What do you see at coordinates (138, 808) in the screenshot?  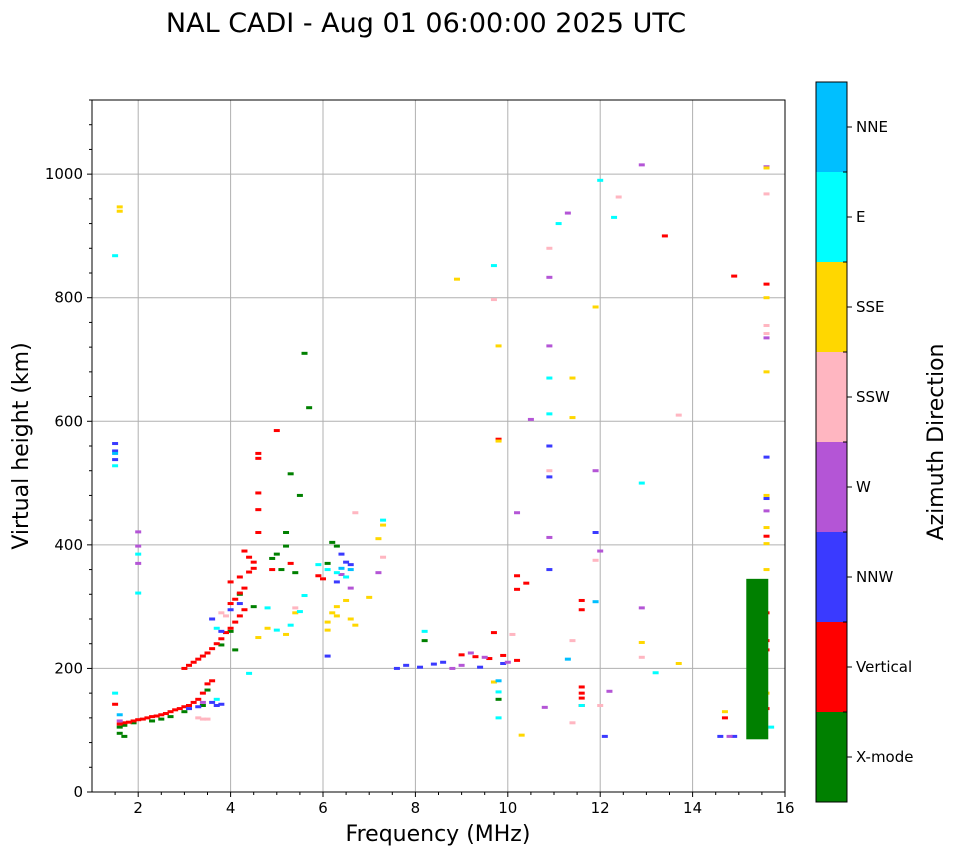 I see `x-tick-label: 2` at bounding box center [138, 808].